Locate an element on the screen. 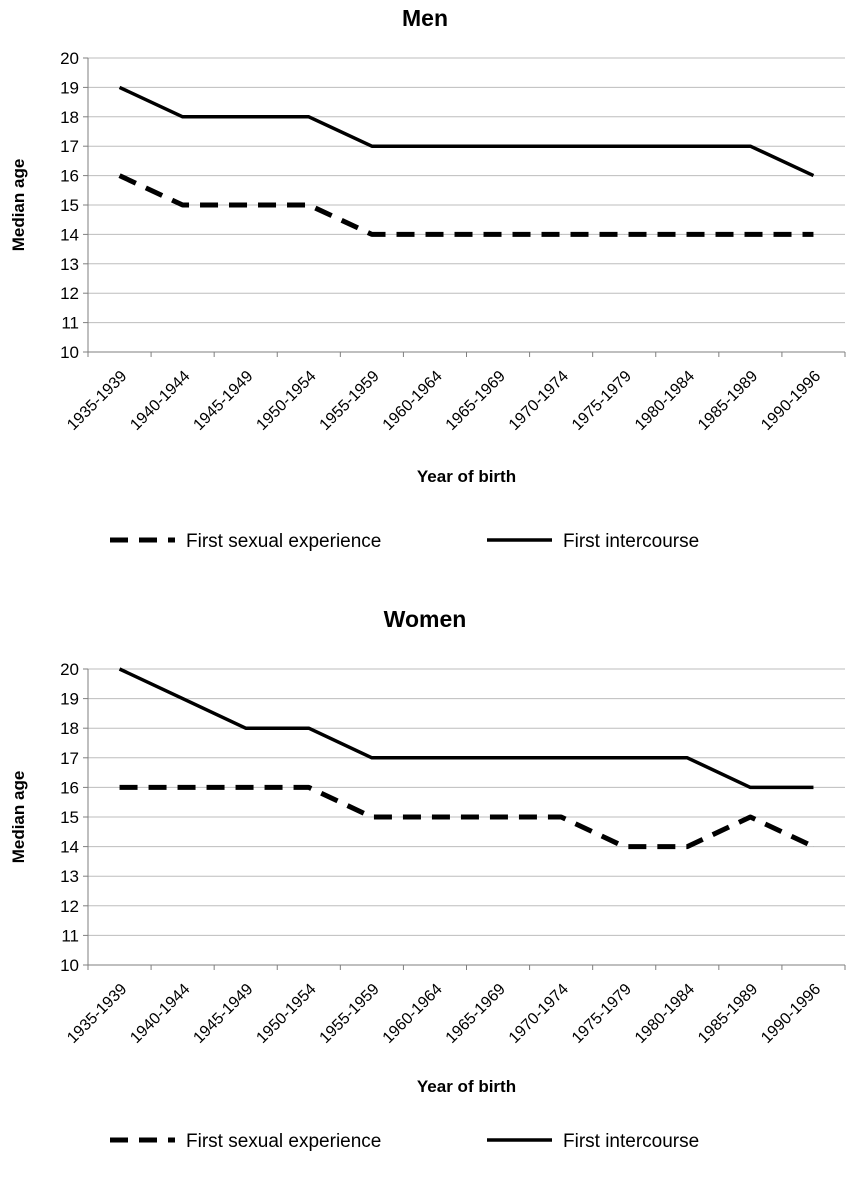  chart-title: Women is located at coordinates (425, 619).